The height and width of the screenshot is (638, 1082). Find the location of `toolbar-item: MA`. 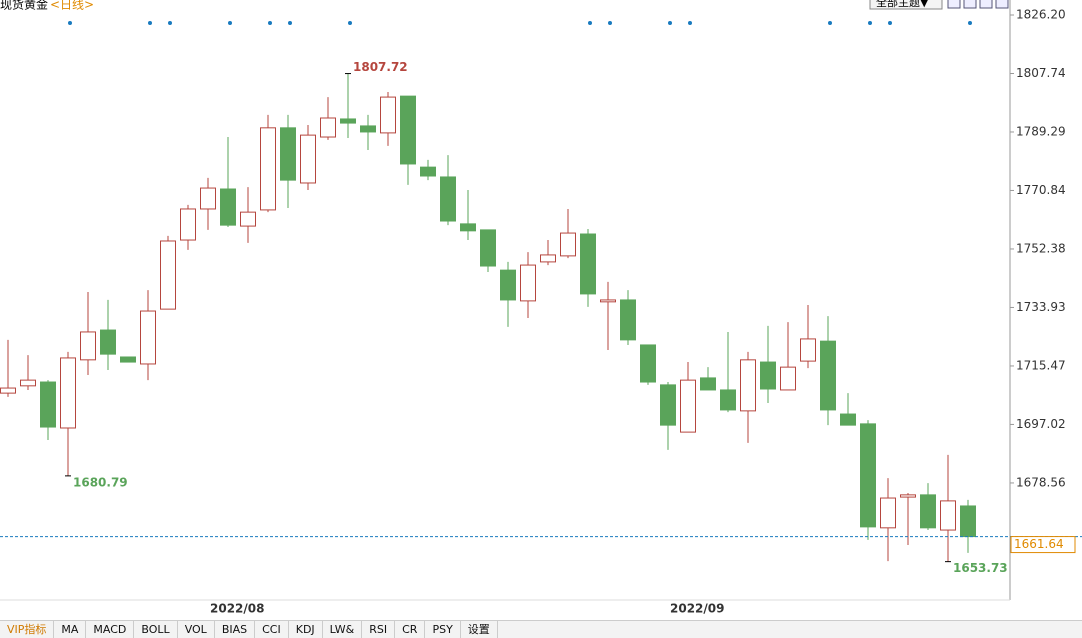

toolbar-item: MA is located at coordinates (70, 629).